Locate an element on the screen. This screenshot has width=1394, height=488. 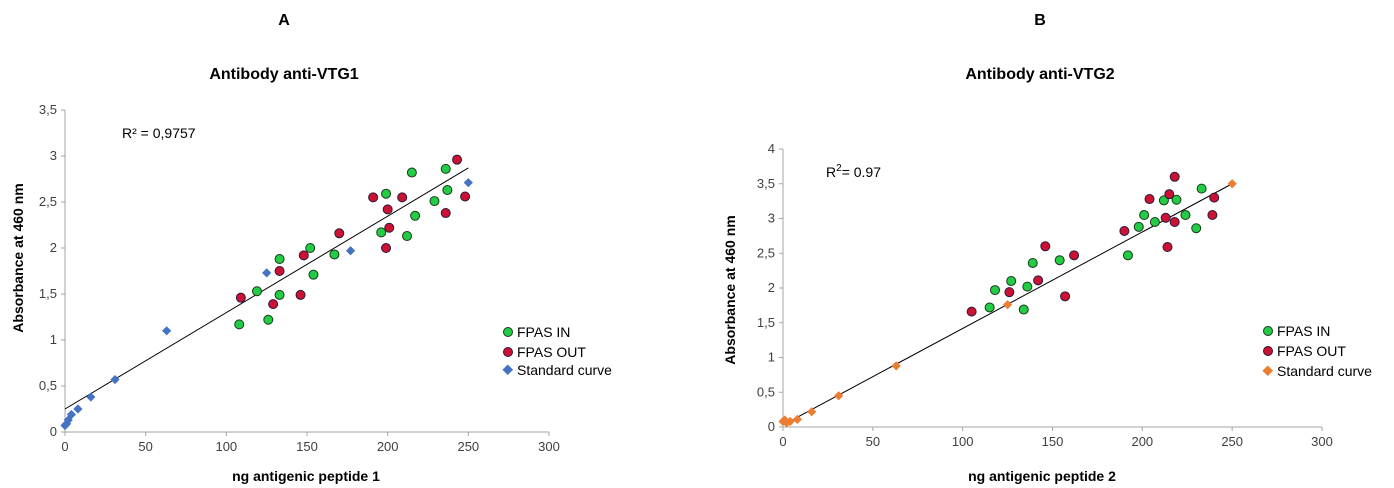
y-axis-a: 0 0,5 1 1,5 2 2,5 3 3,5 is located at coordinates (52, 270).